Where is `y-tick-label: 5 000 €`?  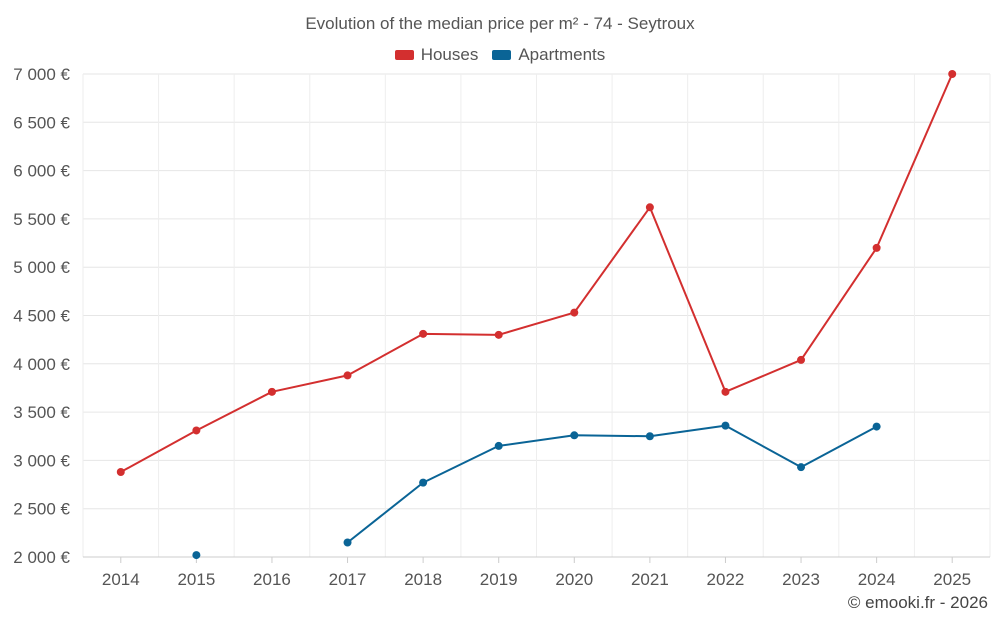
y-tick-label: 5 000 € is located at coordinates (41, 267).